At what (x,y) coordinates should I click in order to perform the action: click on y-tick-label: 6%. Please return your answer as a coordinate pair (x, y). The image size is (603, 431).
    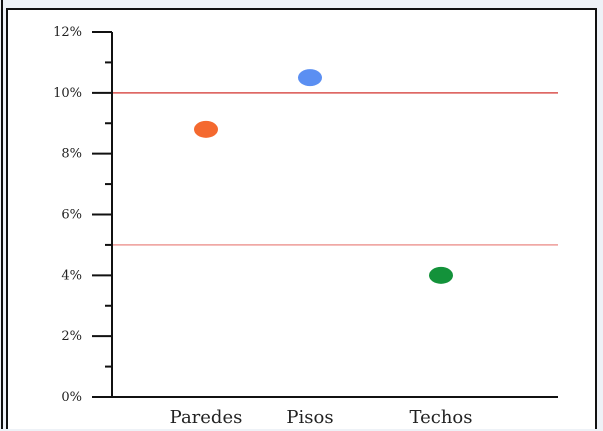
    Looking at the image, I should click on (71, 215).